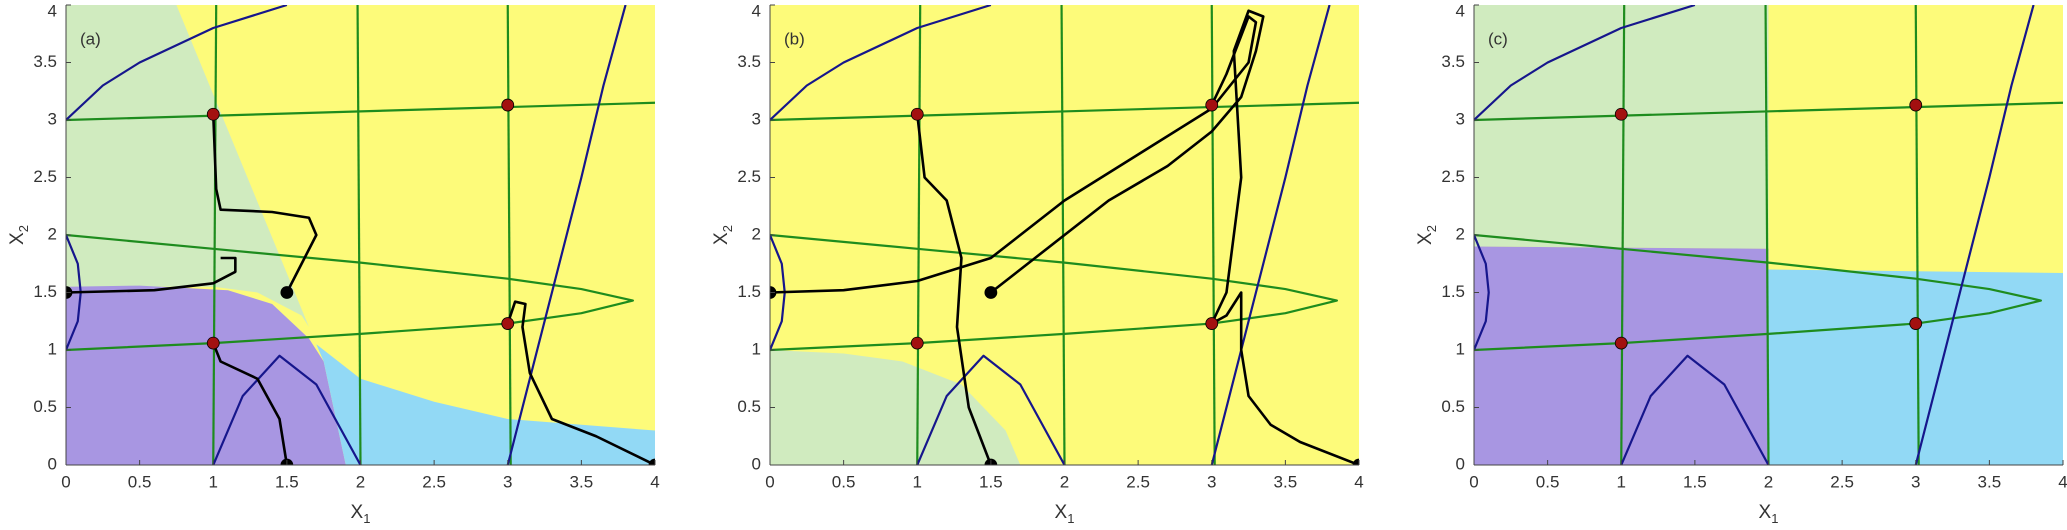 Image resolution: width=2067 pixels, height=530 pixels. Describe the element at coordinates (1498, 38) in the screenshot. I see `panel-label: (c)` at that location.